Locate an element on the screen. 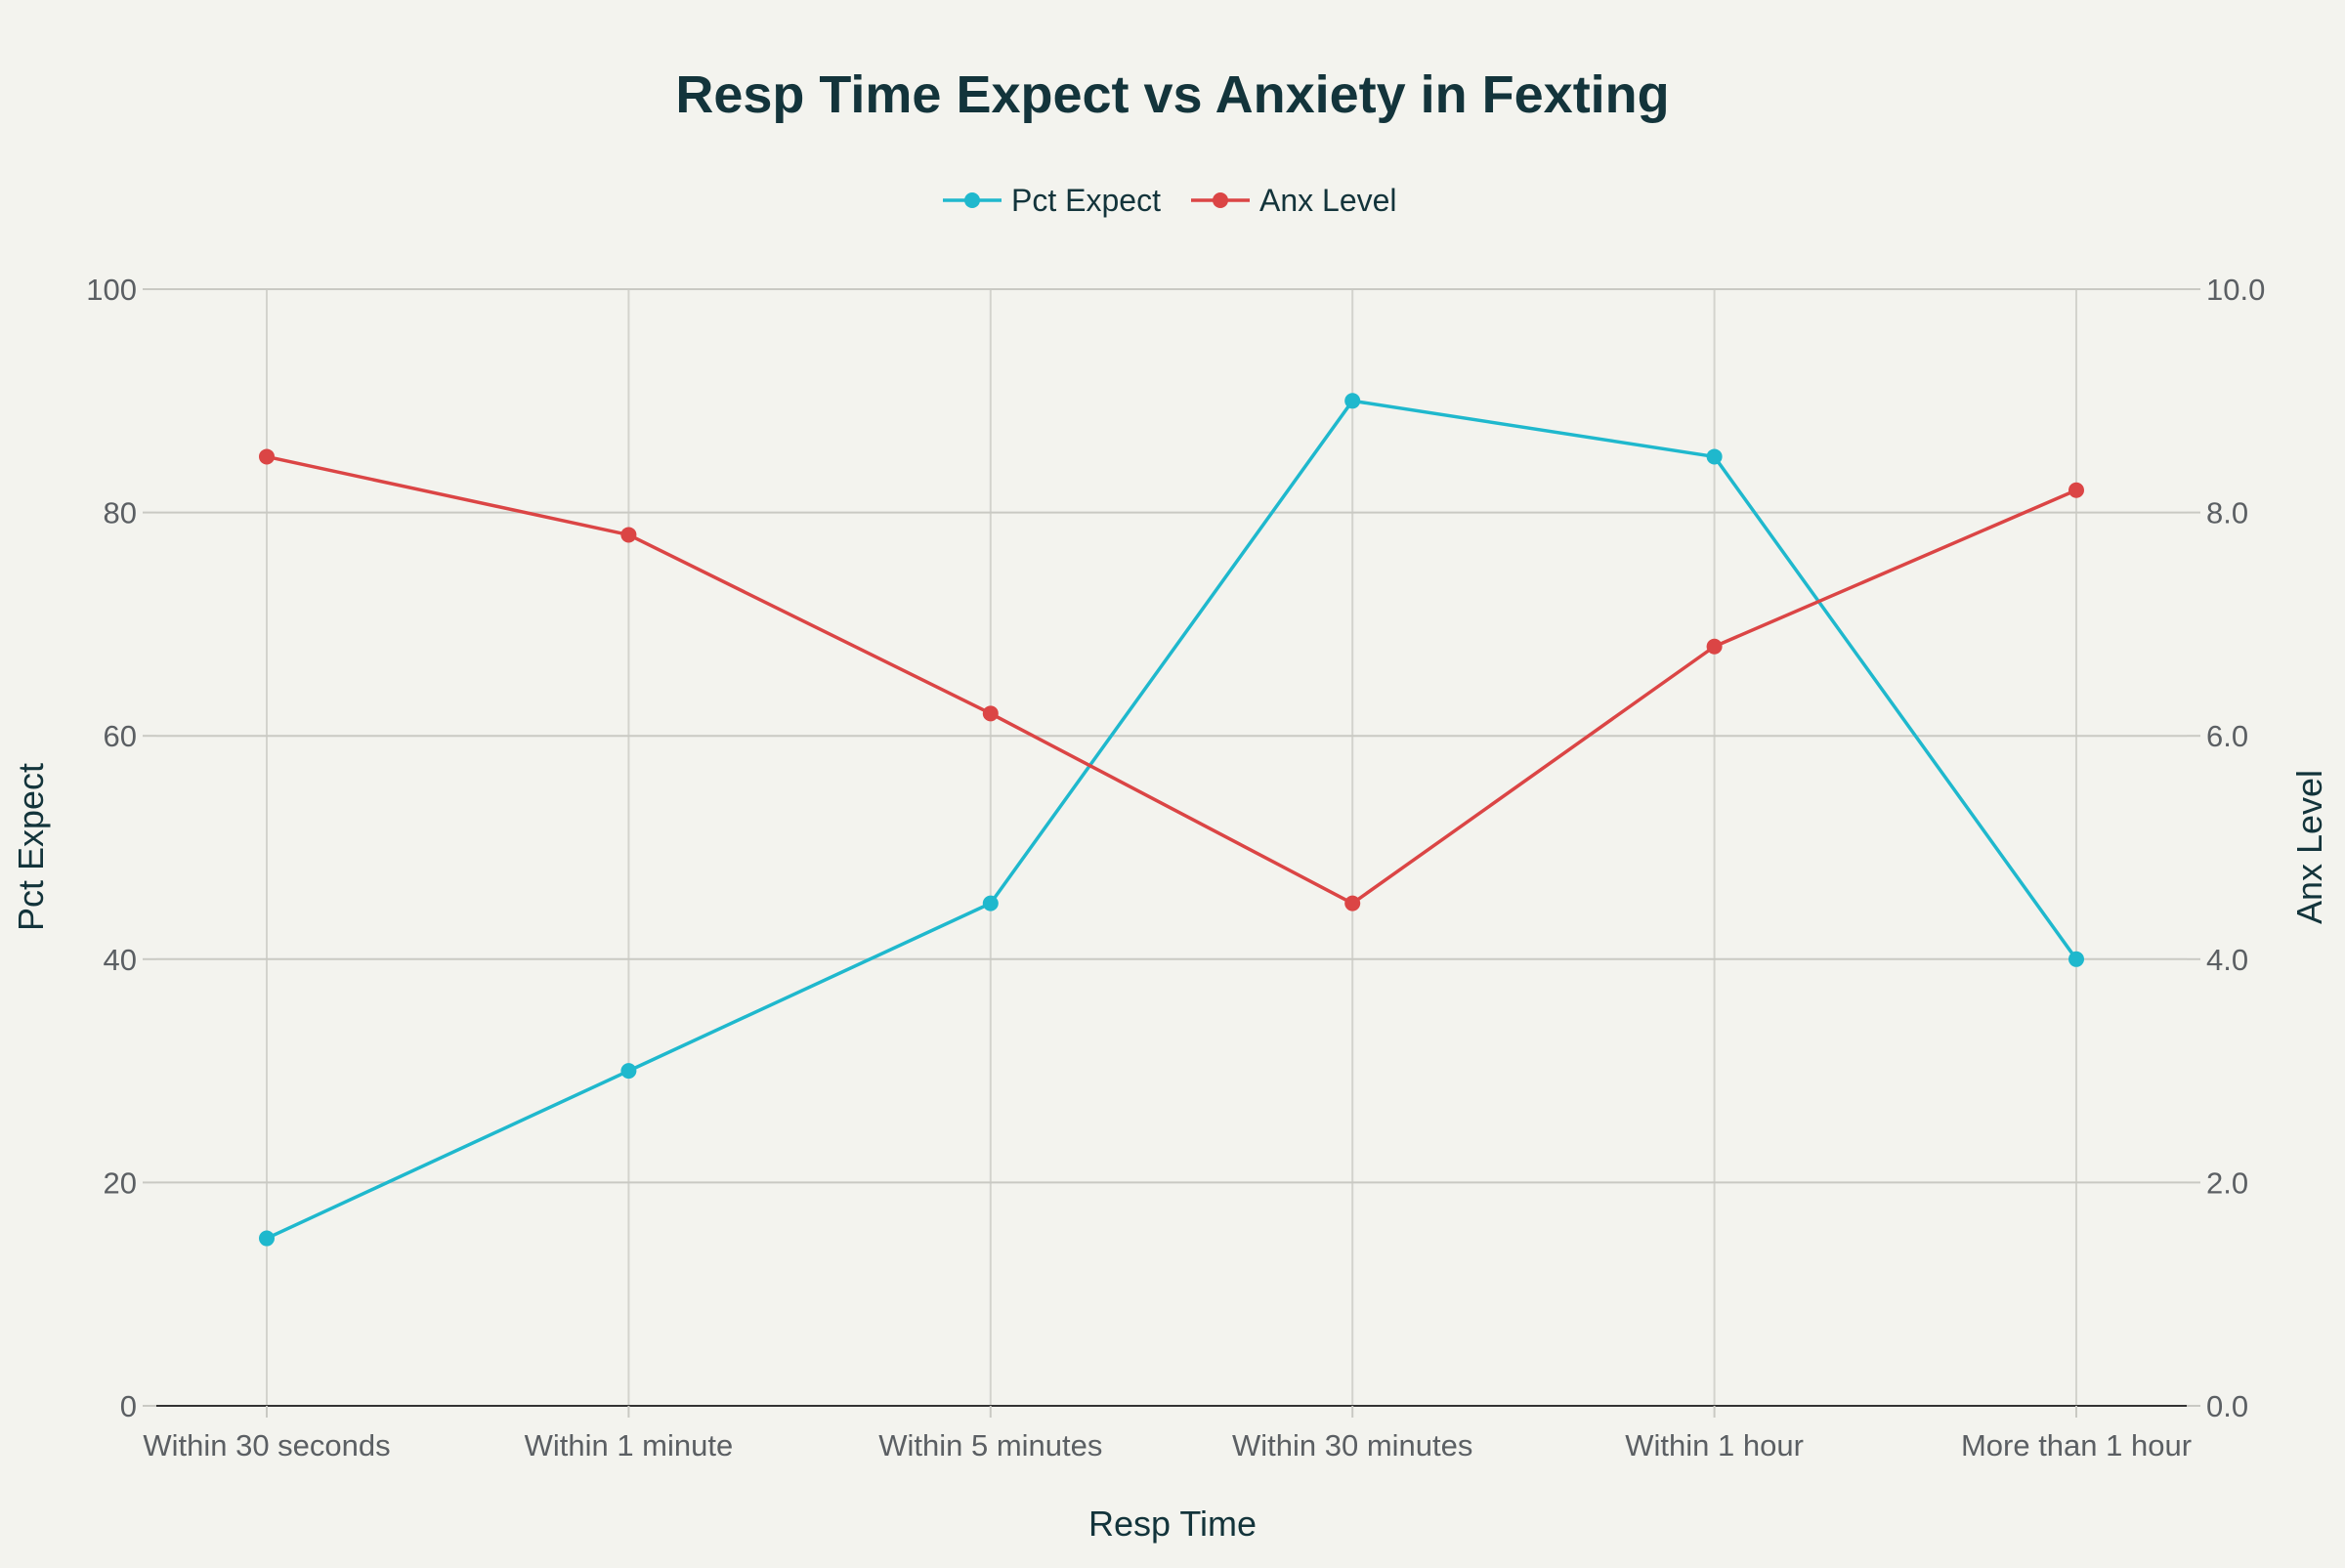 The width and height of the screenshot is (2345, 1568). y-tick-label: 40 is located at coordinates (120, 960).